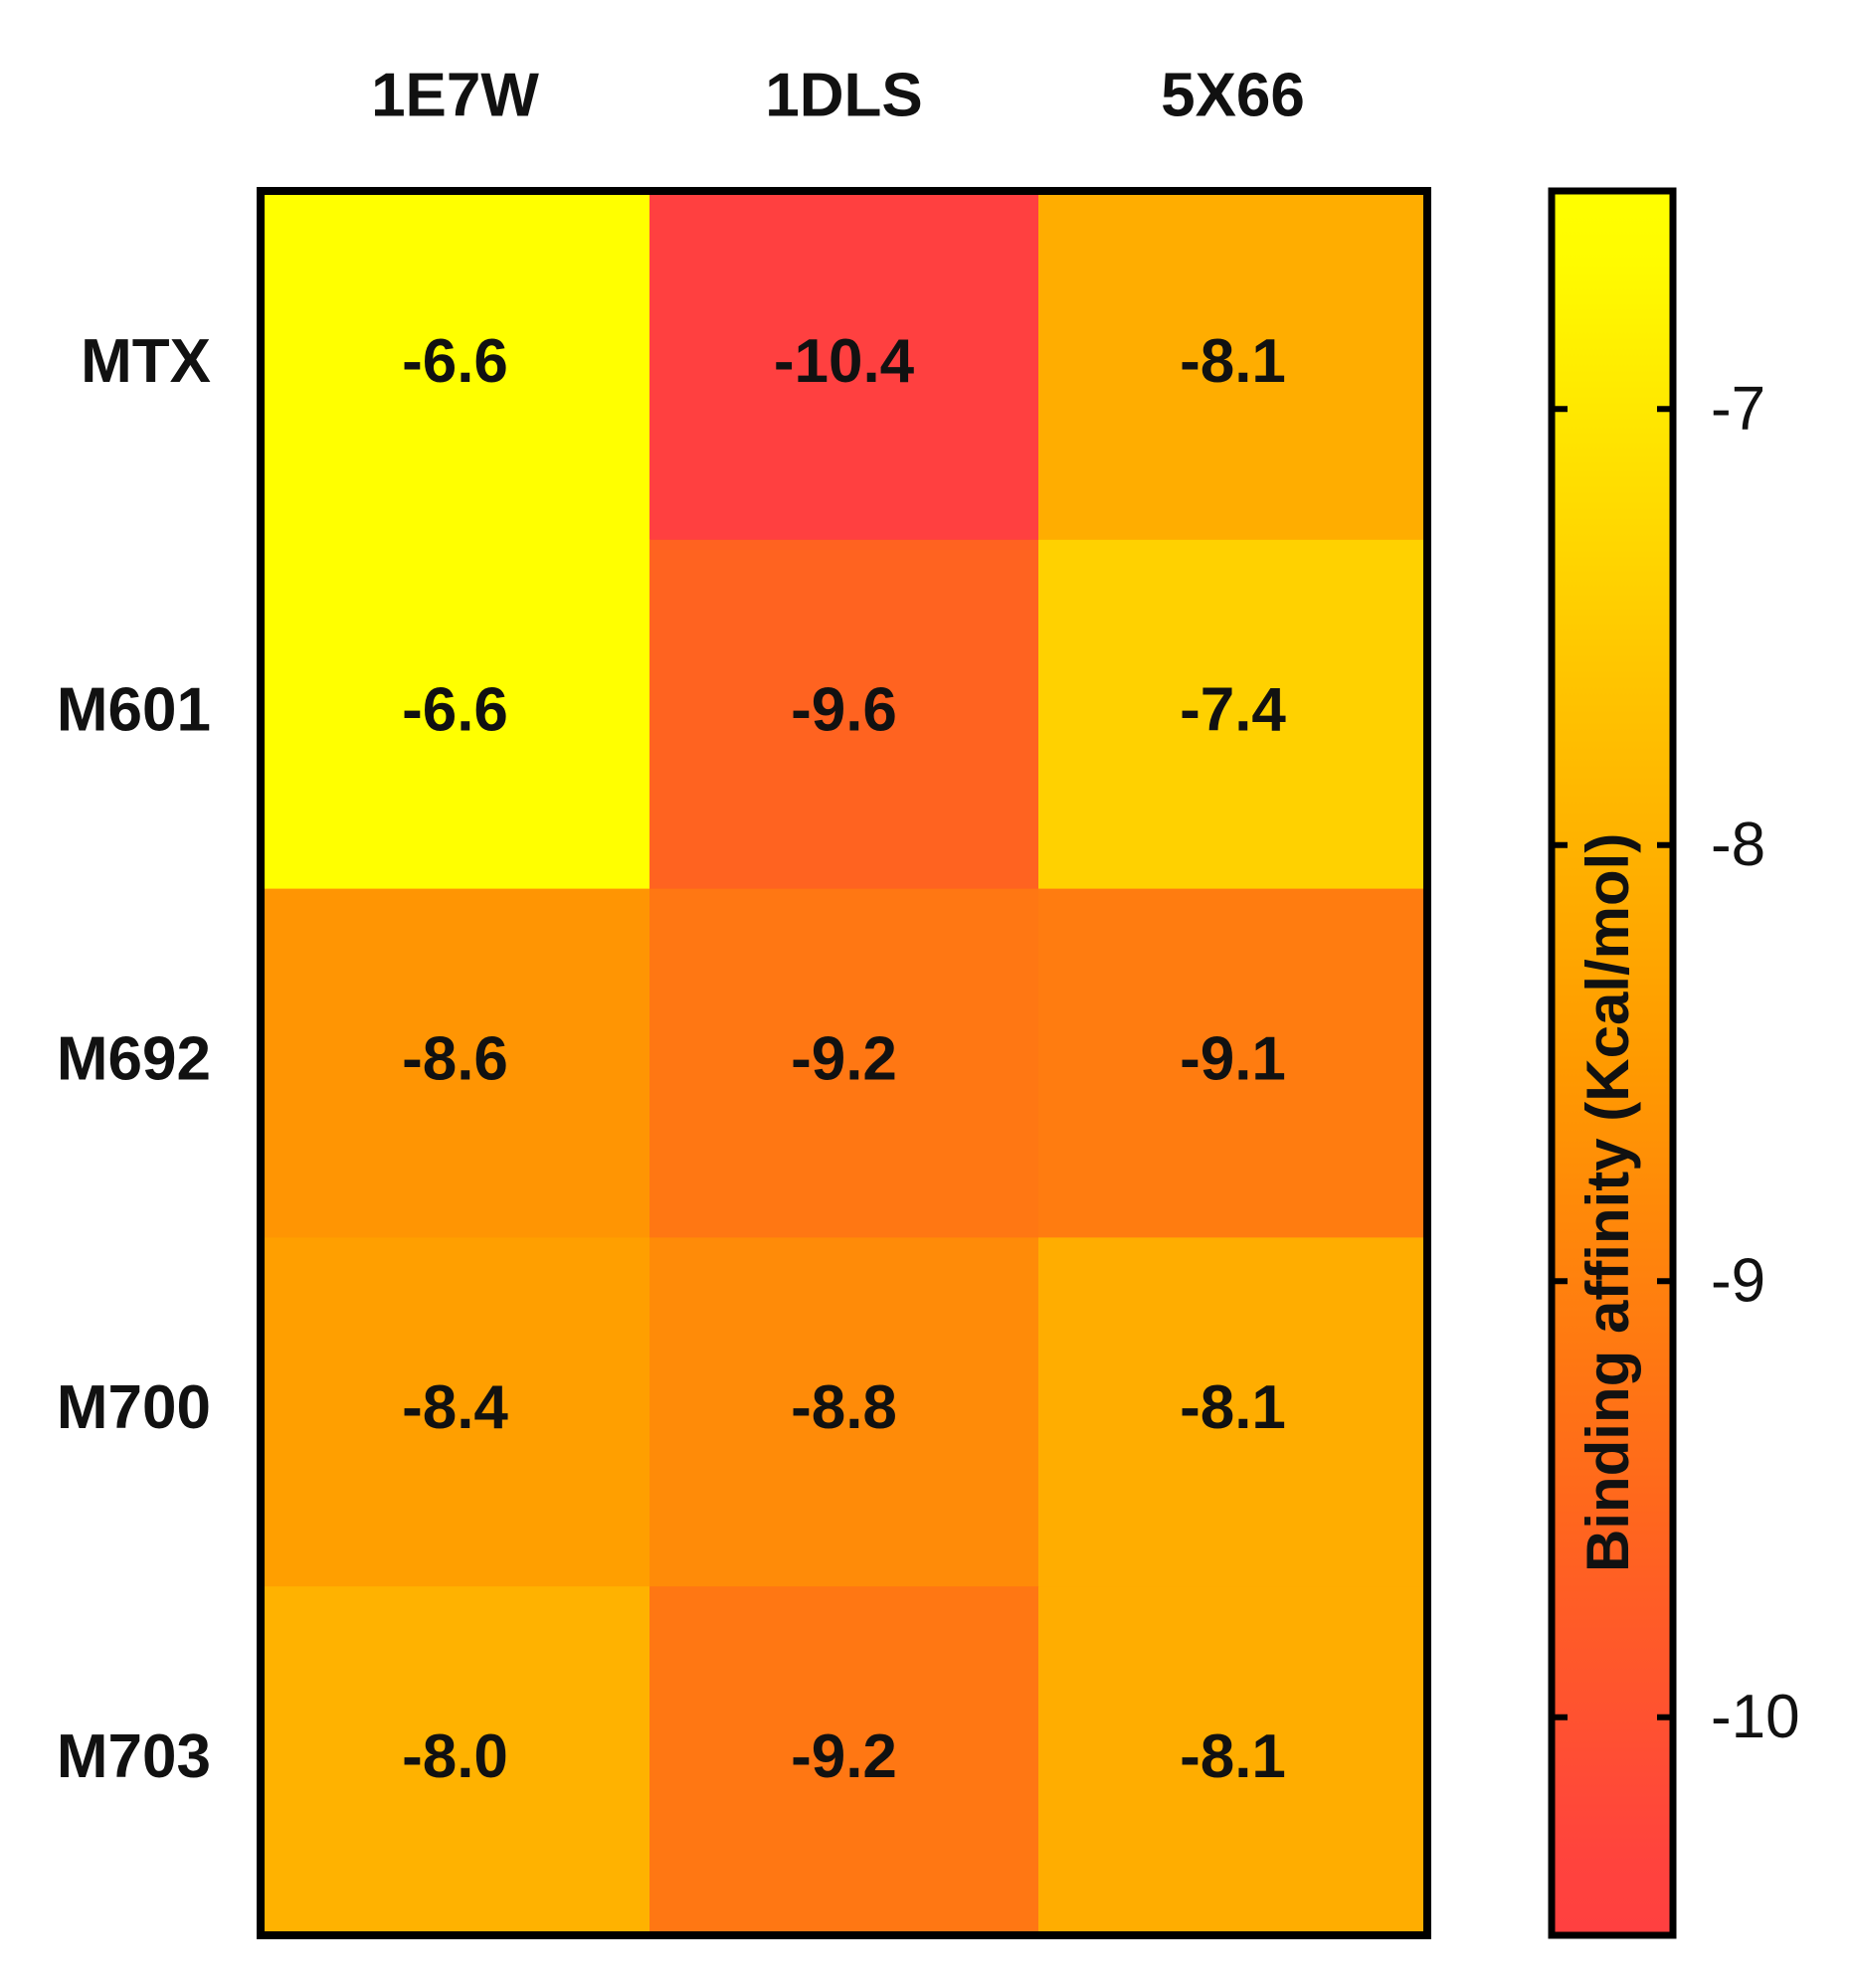 The height and width of the screenshot is (1988, 1849). I want to click on heatmap-cell-m703-1dls, so click(844, 1761).